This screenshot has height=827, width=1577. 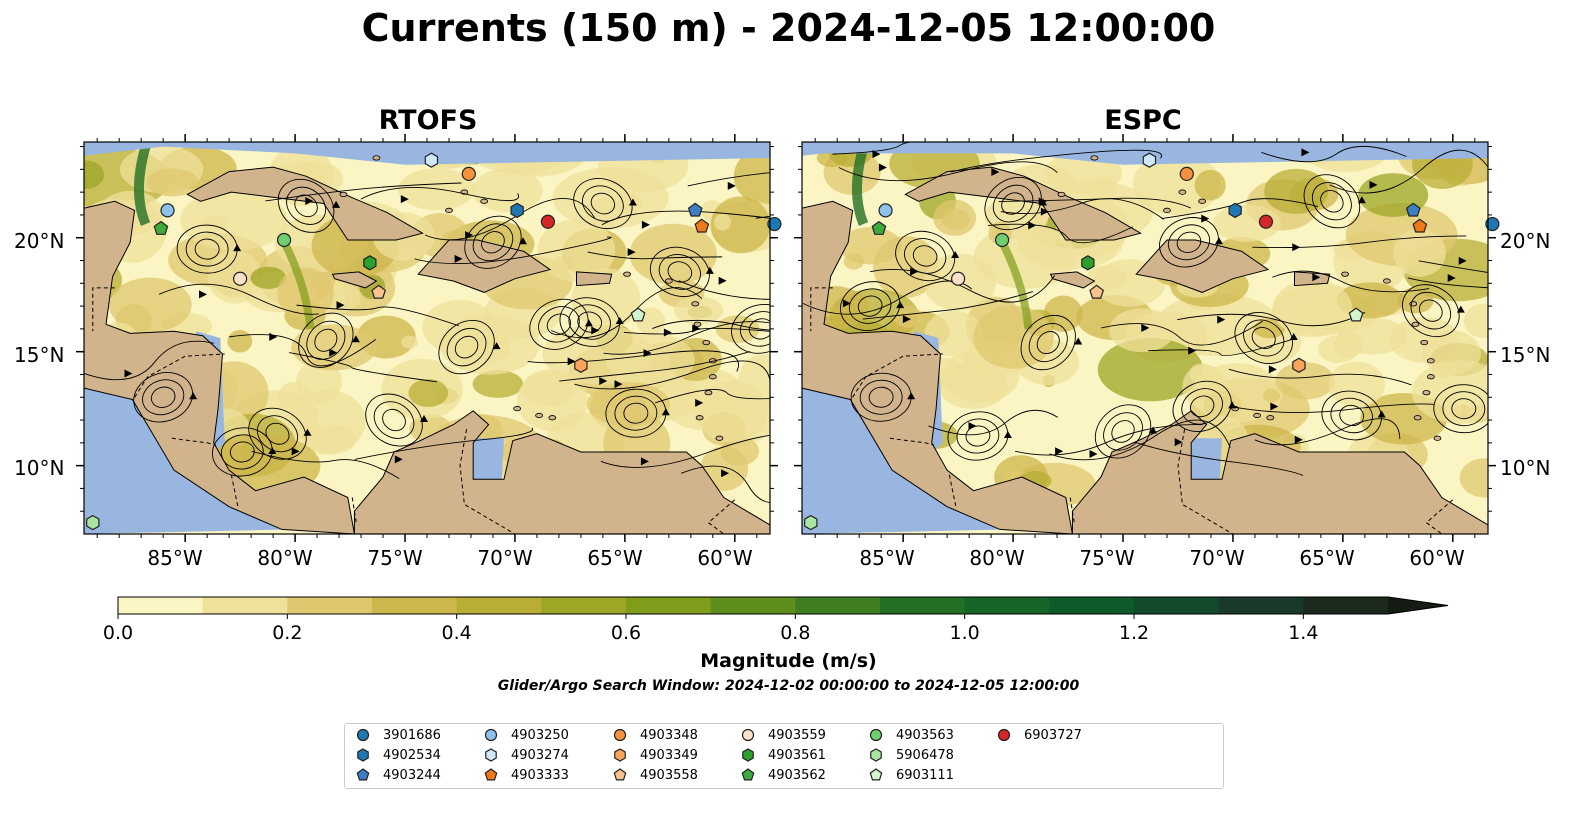 I want to click on legend-label: 4903274, so click(x=540, y=755).